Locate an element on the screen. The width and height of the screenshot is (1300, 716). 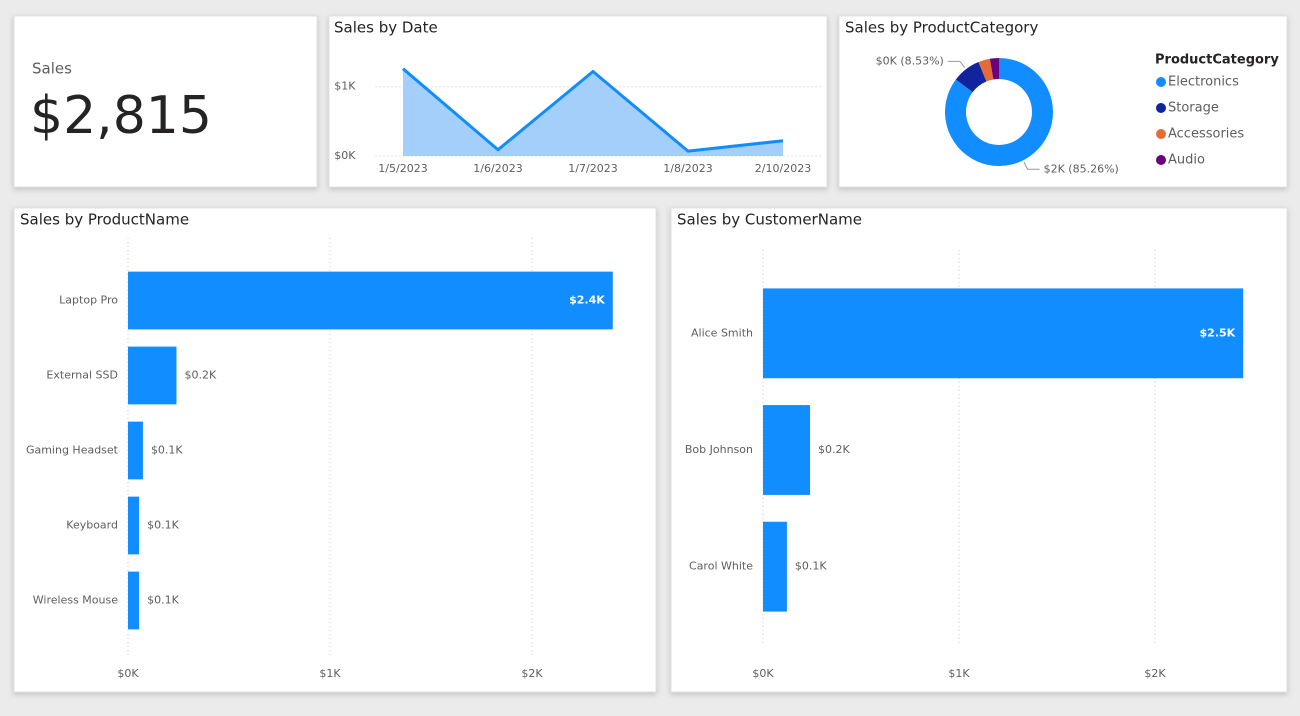
chart-title: Sales by Date is located at coordinates (386, 28).